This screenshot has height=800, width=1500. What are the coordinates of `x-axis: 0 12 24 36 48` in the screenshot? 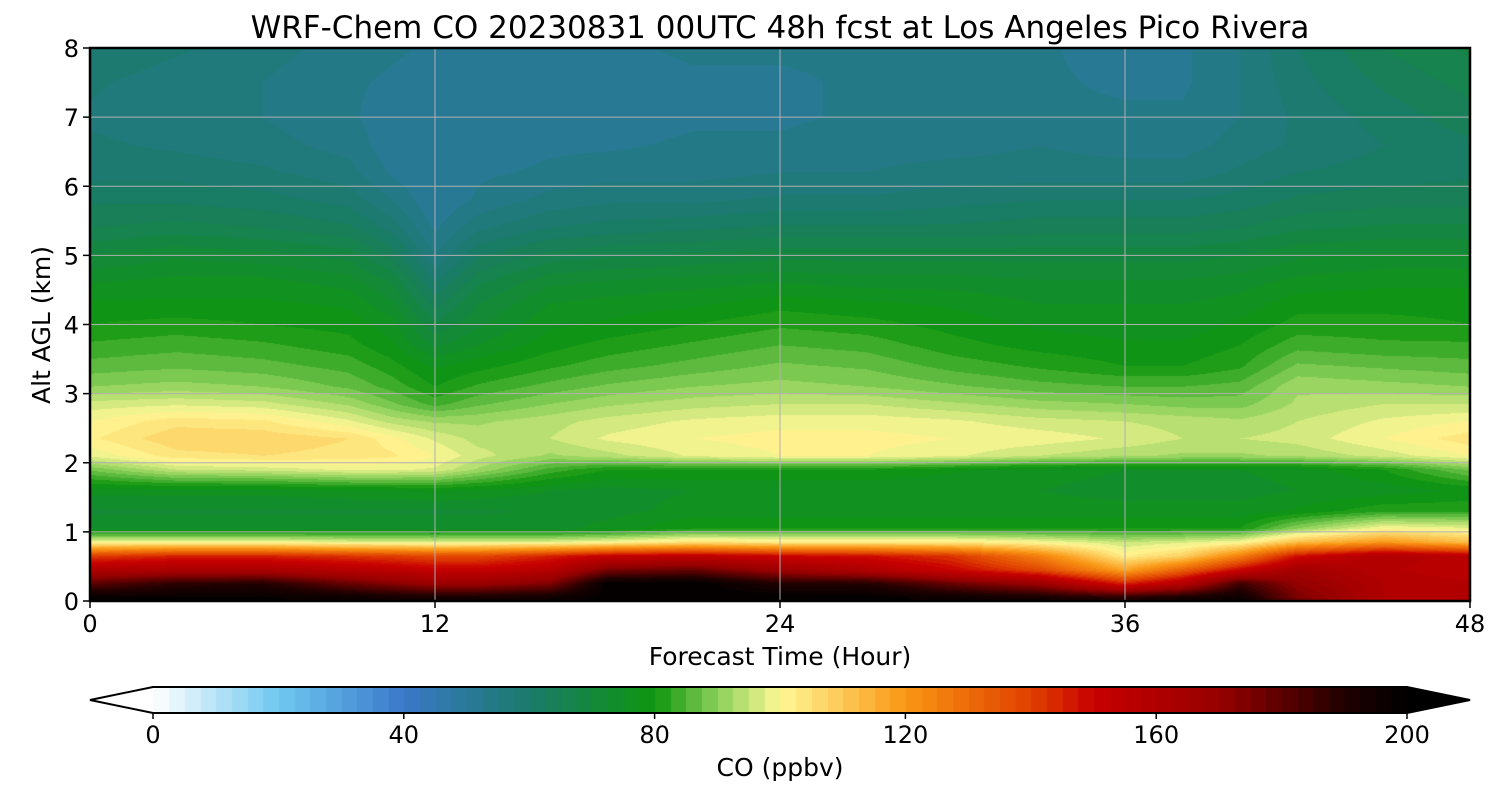 It's located at (783, 619).